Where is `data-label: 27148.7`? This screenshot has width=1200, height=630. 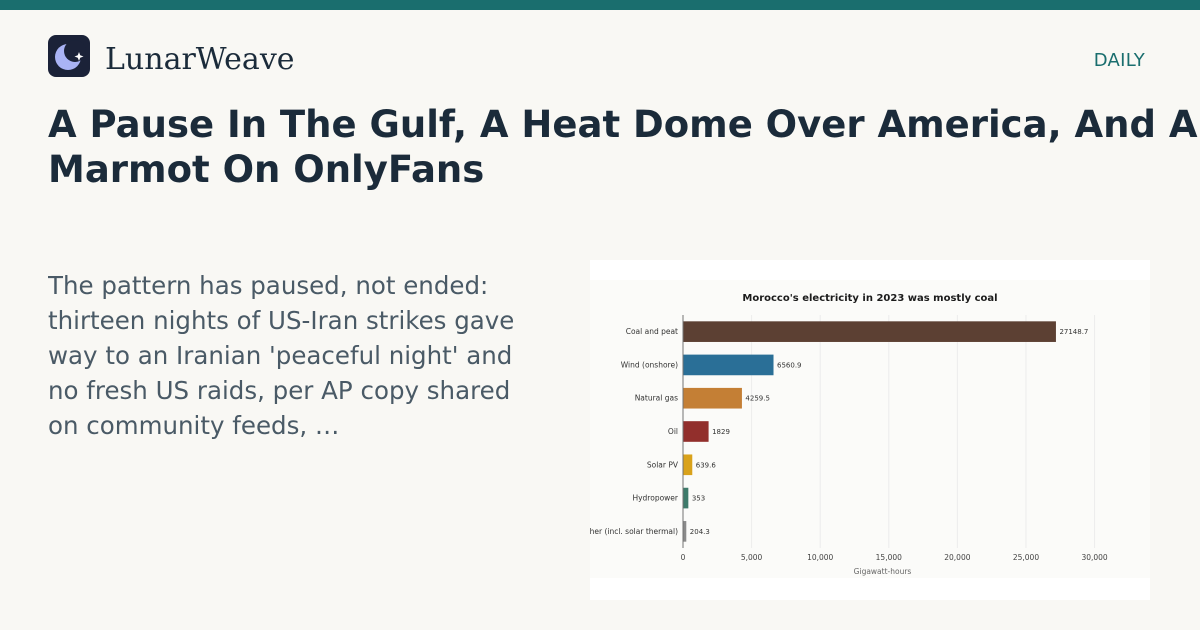
data-label: 27148.7 is located at coordinates (1073, 332).